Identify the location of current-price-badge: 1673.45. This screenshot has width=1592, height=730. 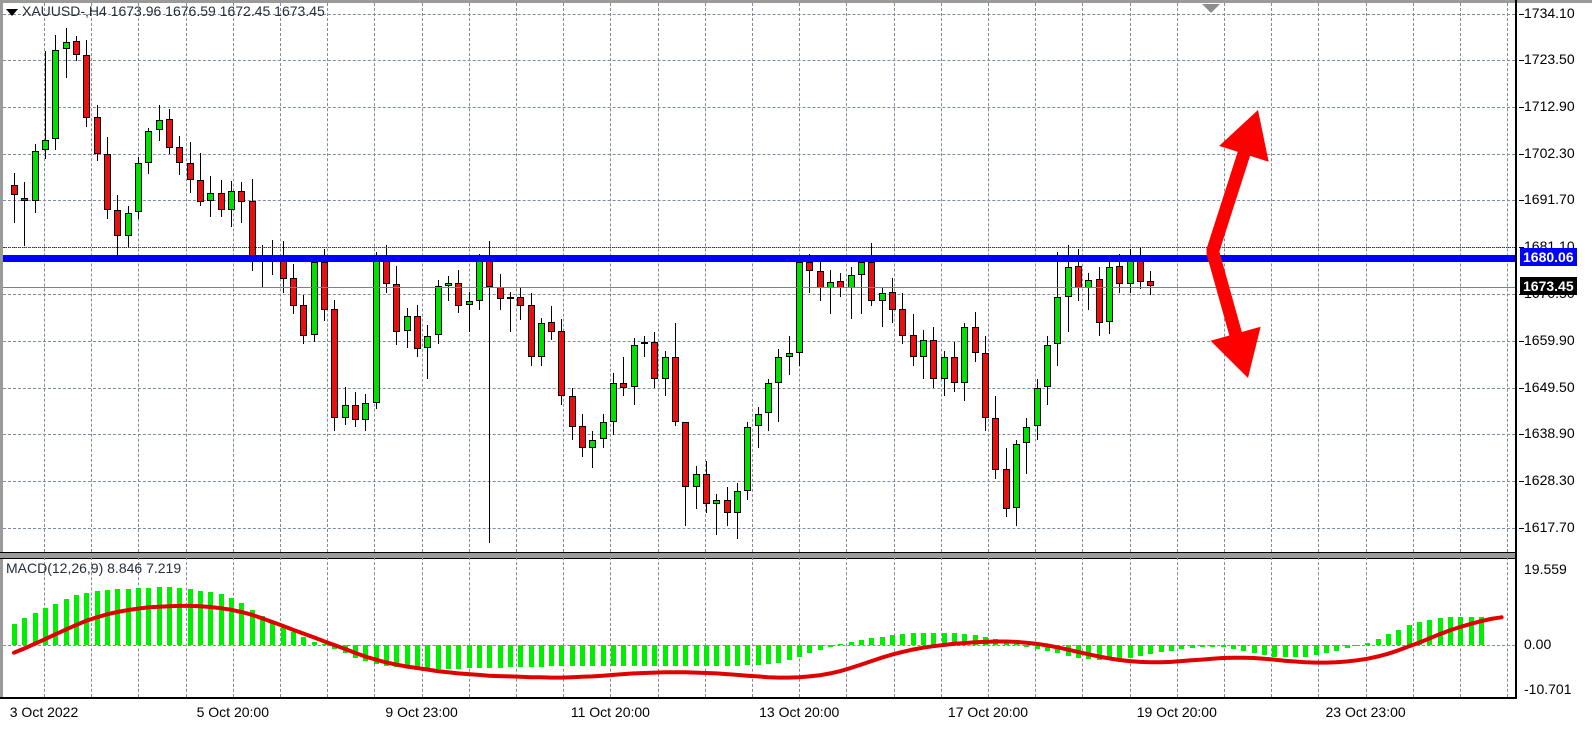
(1548, 286).